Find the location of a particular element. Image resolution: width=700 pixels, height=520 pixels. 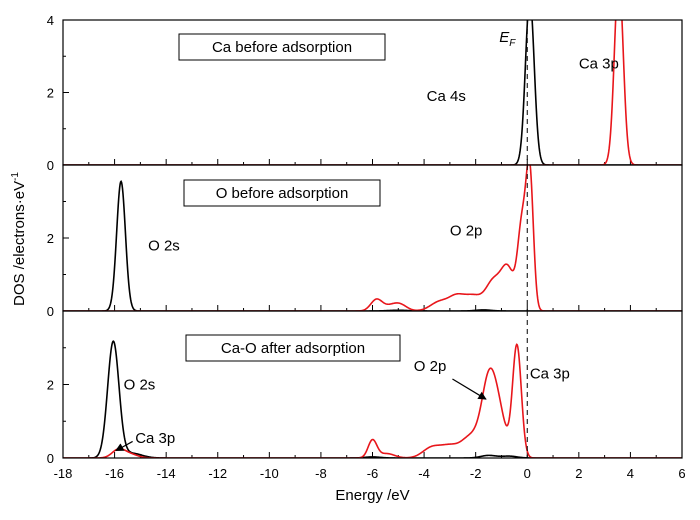

y-axis-title-main: DOS /electrons·eV is located at coordinates (19, 243).